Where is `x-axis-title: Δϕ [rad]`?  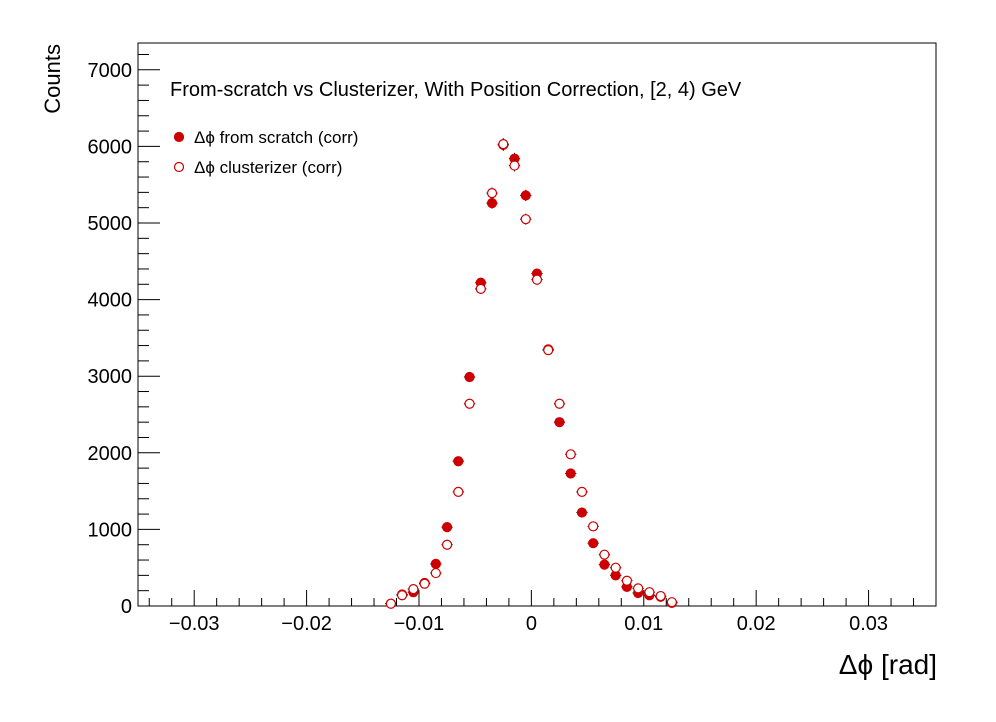
x-axis-title: Δϕ [rad] is located at coordinates (888, 664).